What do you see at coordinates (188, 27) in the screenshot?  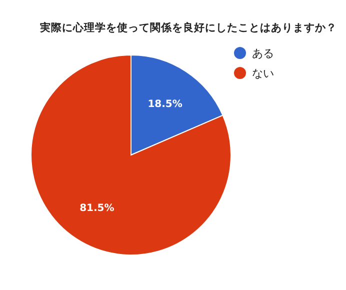 I see `chart-title: 実際に心理学を使って関係を良好にしたことはありますか？` at bounding box center [188, 27].